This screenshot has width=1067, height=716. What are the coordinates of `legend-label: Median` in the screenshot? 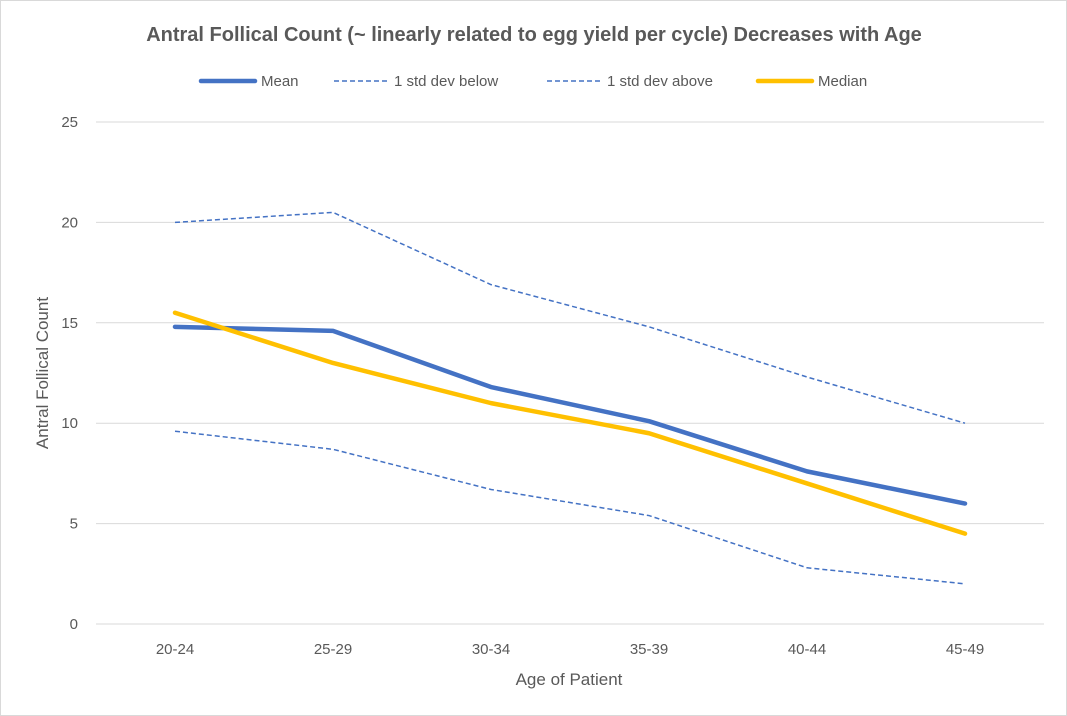 It's located at (842, 81).